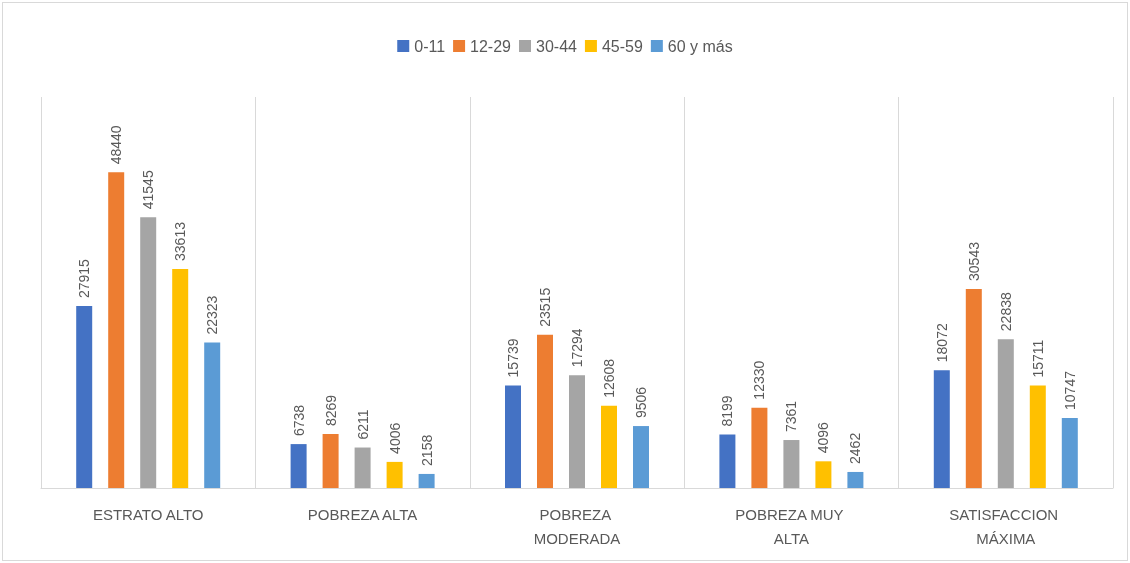 This screenshot has width=1130, height=563. Describe the element at coordinates (557, 46) in the screenshot. I see `legend-label: 30-44` at that location.